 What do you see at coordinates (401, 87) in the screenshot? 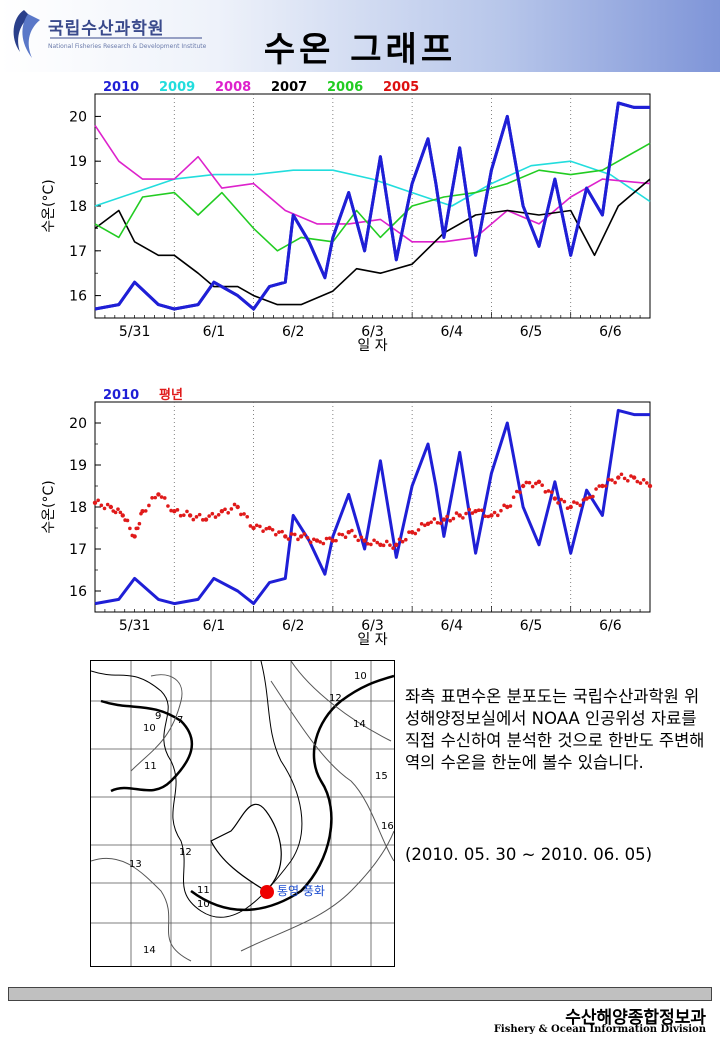
I see `legend-entry: 2005` at bounding box center [401, 87].